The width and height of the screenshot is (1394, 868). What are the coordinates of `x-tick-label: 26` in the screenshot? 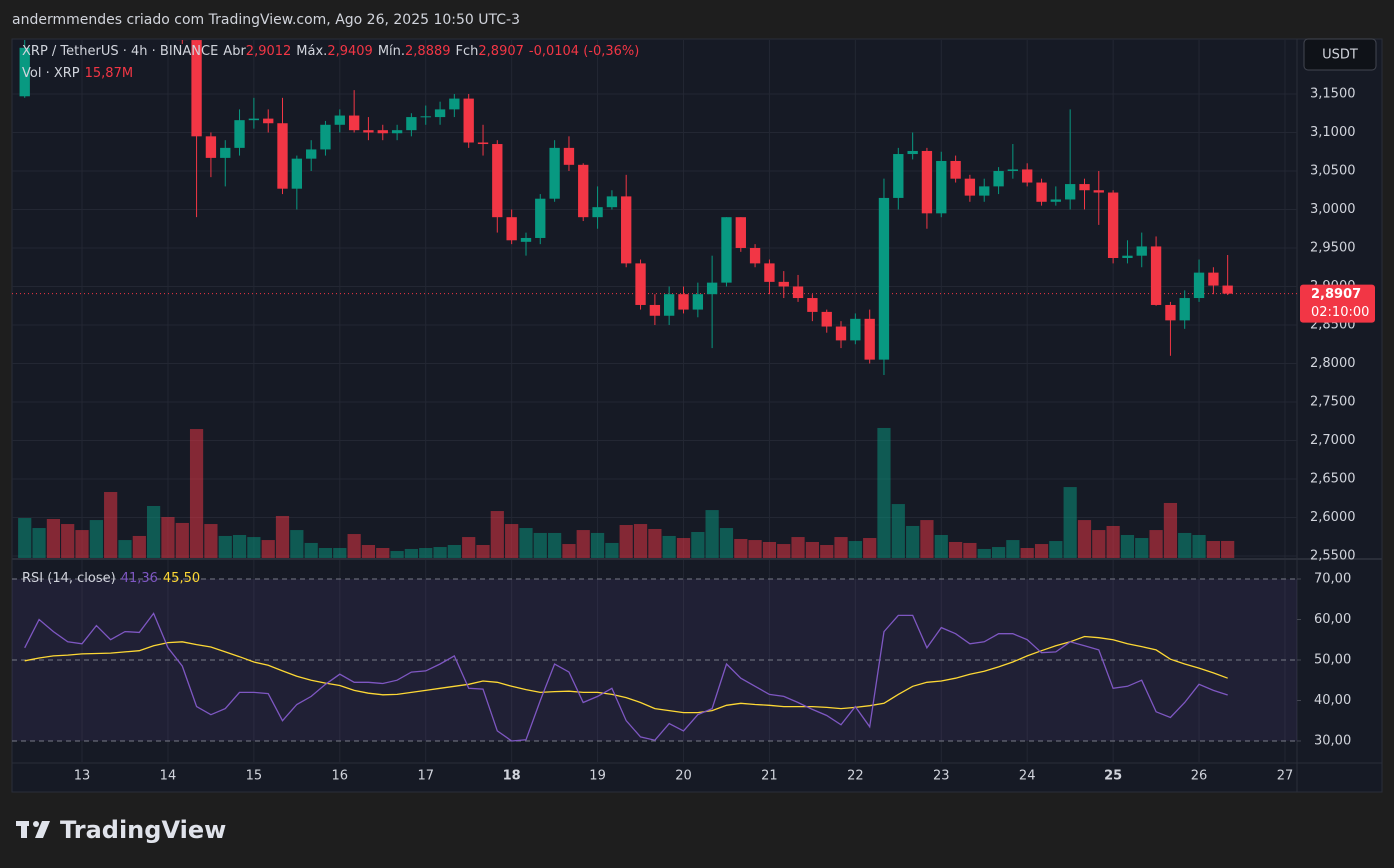 It's located at (1199, 776).